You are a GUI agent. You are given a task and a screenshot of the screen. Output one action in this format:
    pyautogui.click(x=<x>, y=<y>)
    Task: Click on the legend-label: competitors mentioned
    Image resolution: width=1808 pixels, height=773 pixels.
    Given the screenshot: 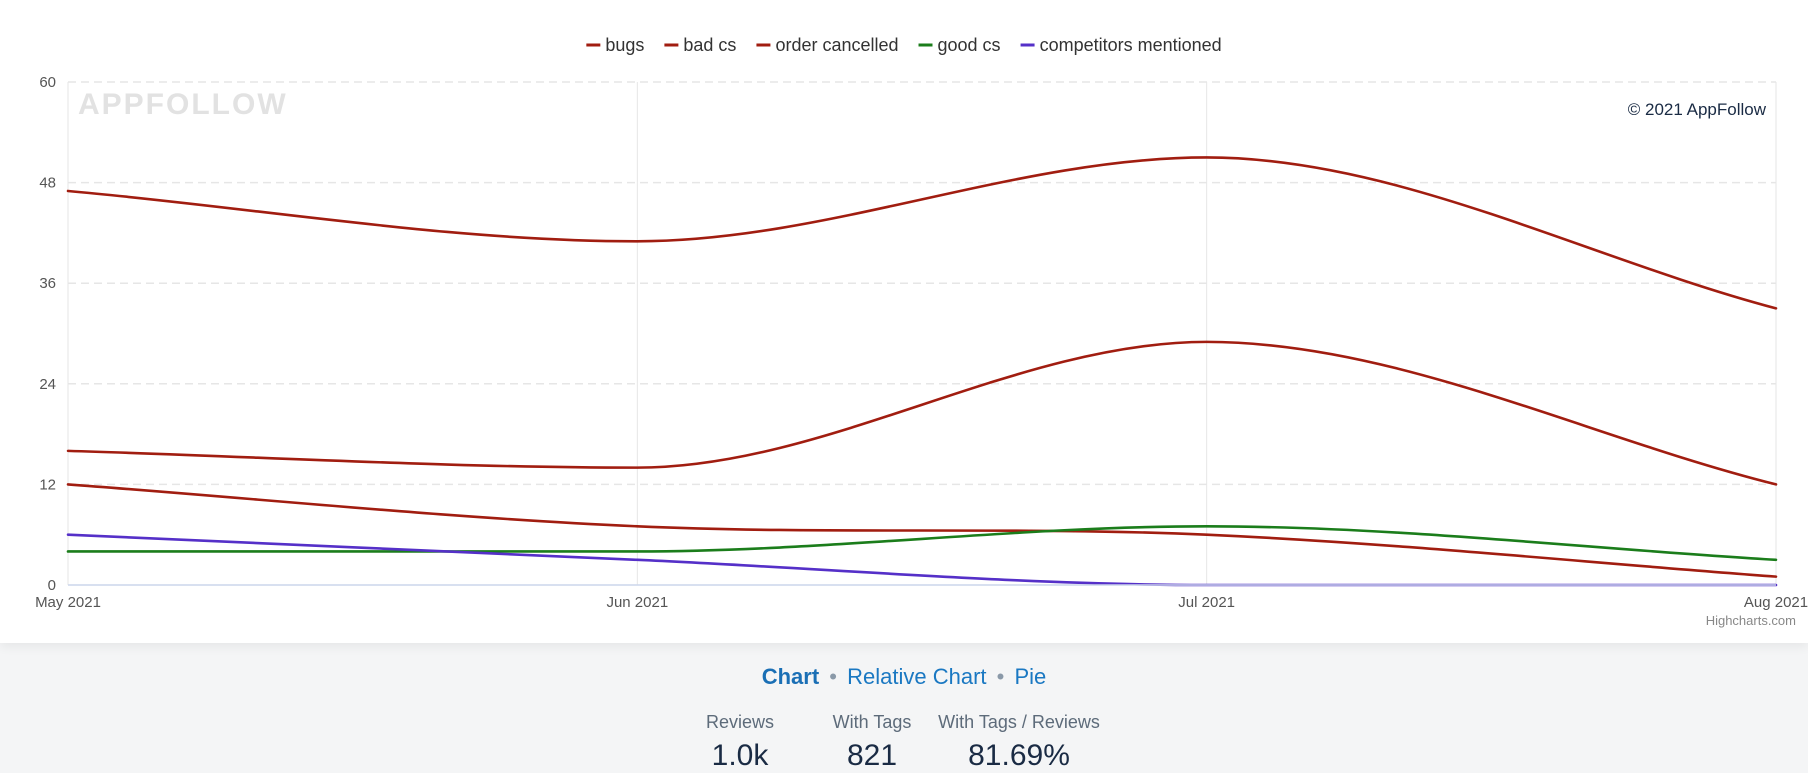 What is the action you would take?
    pyautogui.click(x=1131, y=45)
    